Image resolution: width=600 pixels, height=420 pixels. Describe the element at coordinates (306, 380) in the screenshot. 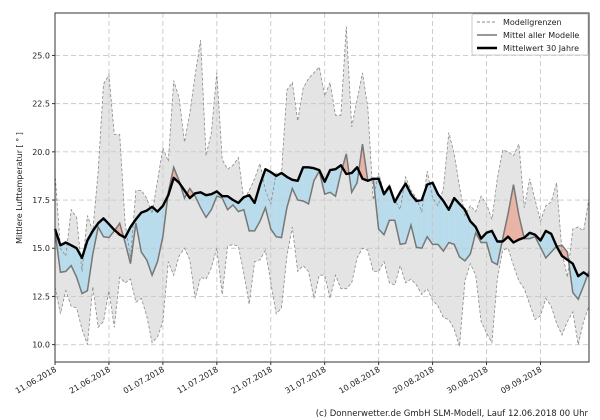

I see `x-tick-label: 31.07.2018` at that location.